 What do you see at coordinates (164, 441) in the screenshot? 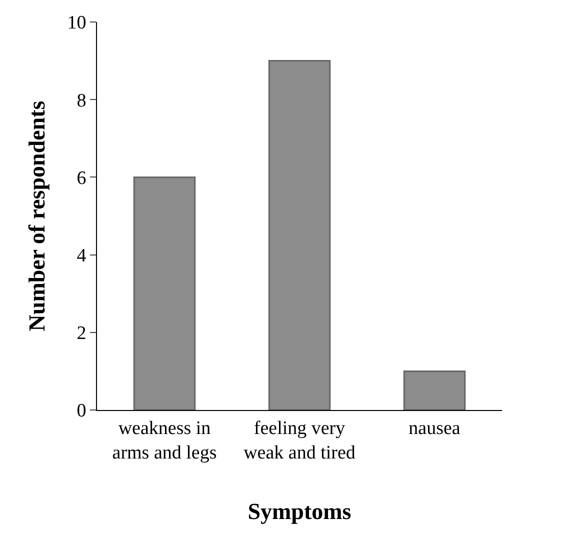
I see `x-tick-label: weakness in arms and legs` at bounding box center [164, 441].